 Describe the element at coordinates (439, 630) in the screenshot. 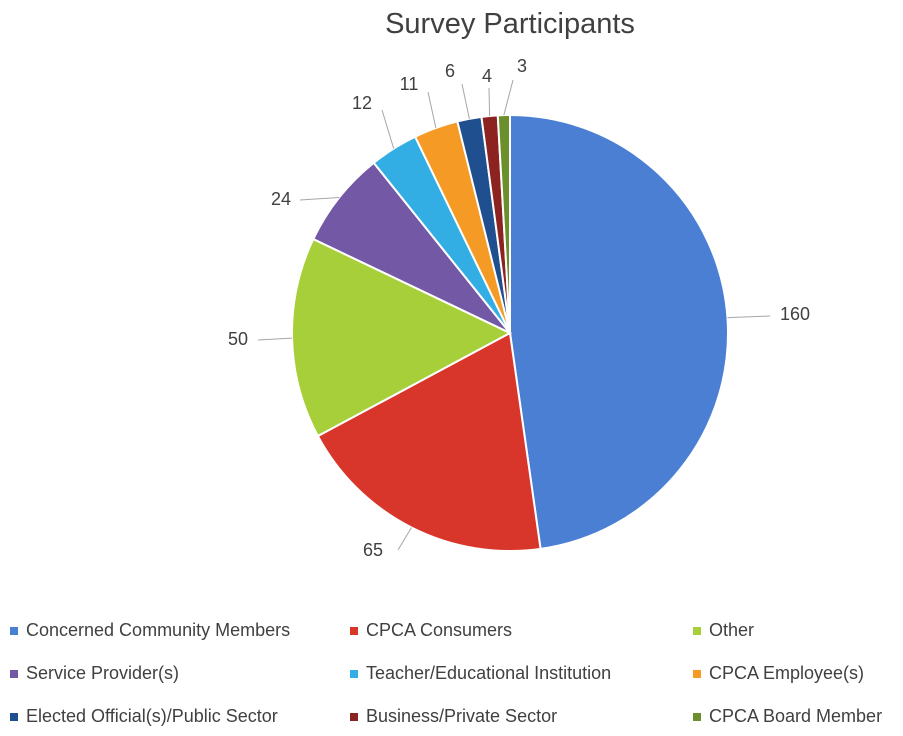

I see `legend-label: CPCA Consumers` at that location.